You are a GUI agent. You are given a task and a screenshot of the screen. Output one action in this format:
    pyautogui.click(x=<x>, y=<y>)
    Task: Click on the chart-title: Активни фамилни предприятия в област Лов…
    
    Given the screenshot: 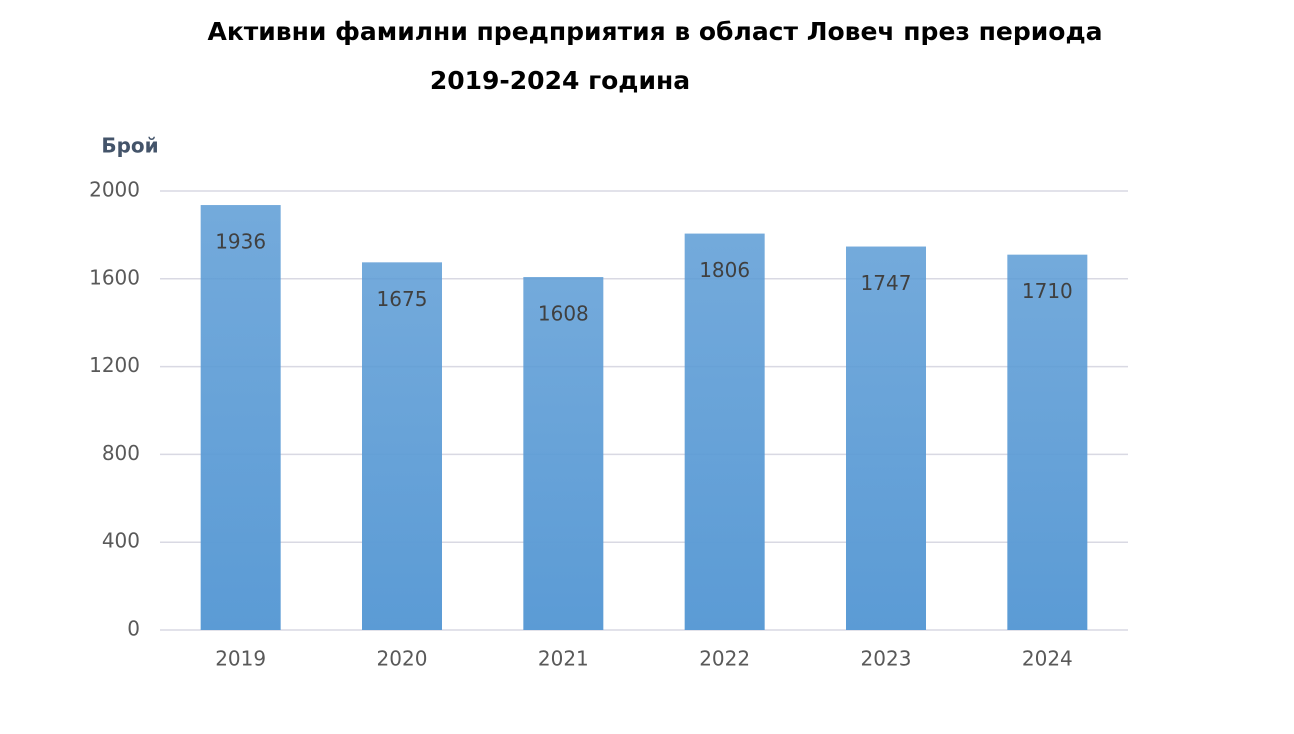 What is the action you would take?
    pyautogui.click(x=654, y=31)
    